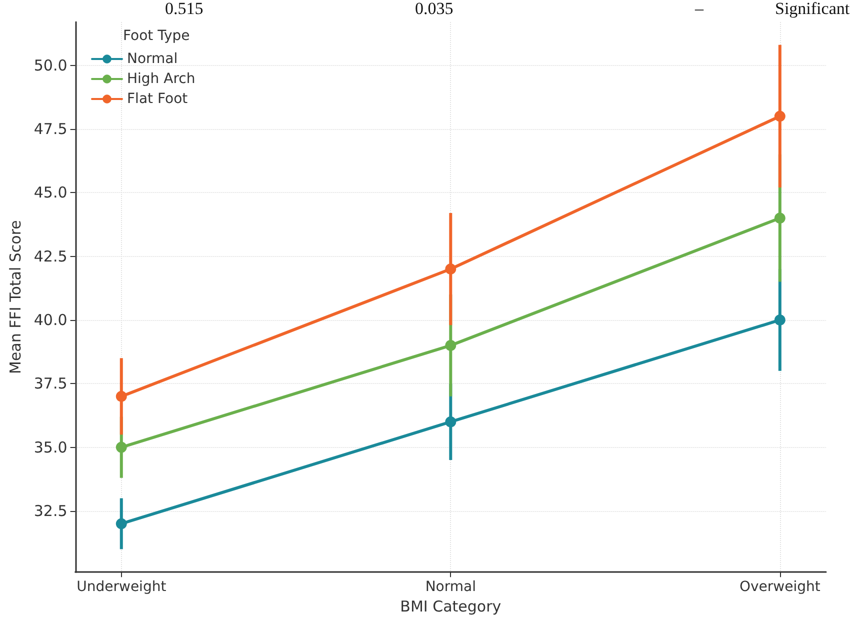 The image size is (866, 619). Describe the element at coordinates (51, 383) in the screenshot. I see `y-tick-label: 37.5` at that location.